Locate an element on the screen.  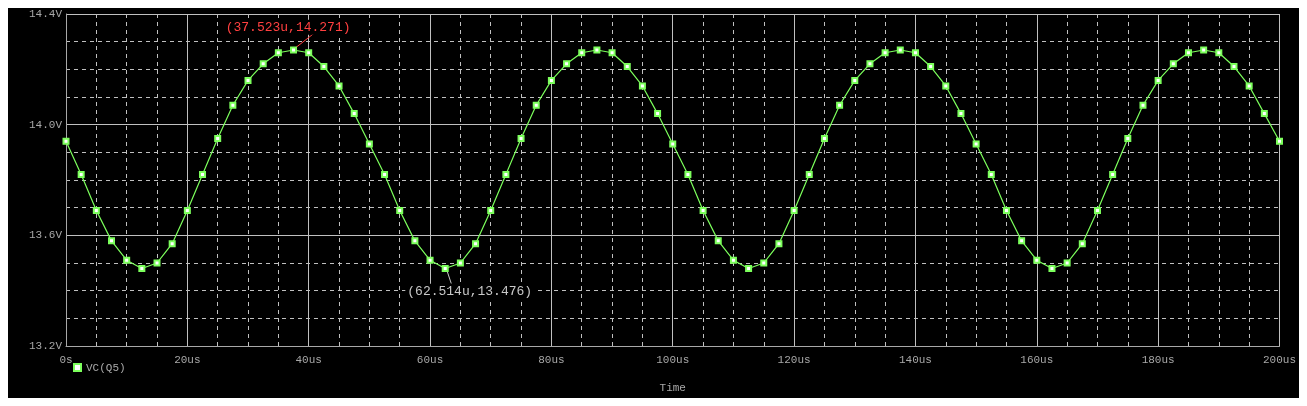
x-tick-label: 80us is located at coordinates (551, 359).